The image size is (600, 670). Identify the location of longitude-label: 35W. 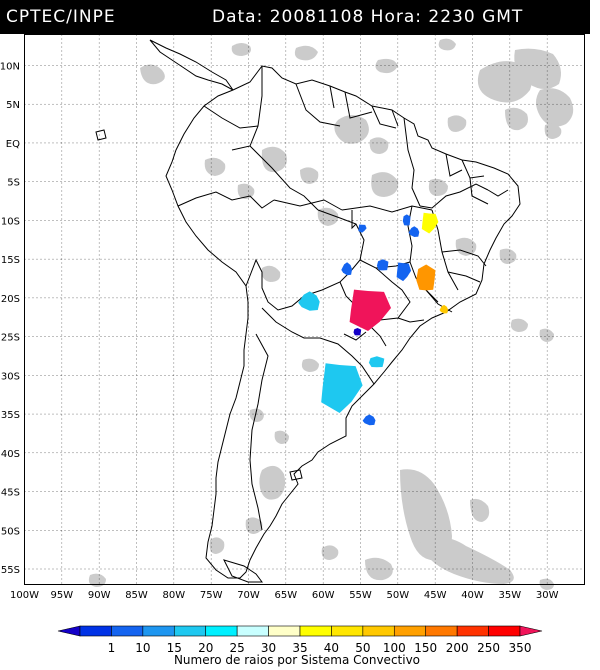
(510, 595).